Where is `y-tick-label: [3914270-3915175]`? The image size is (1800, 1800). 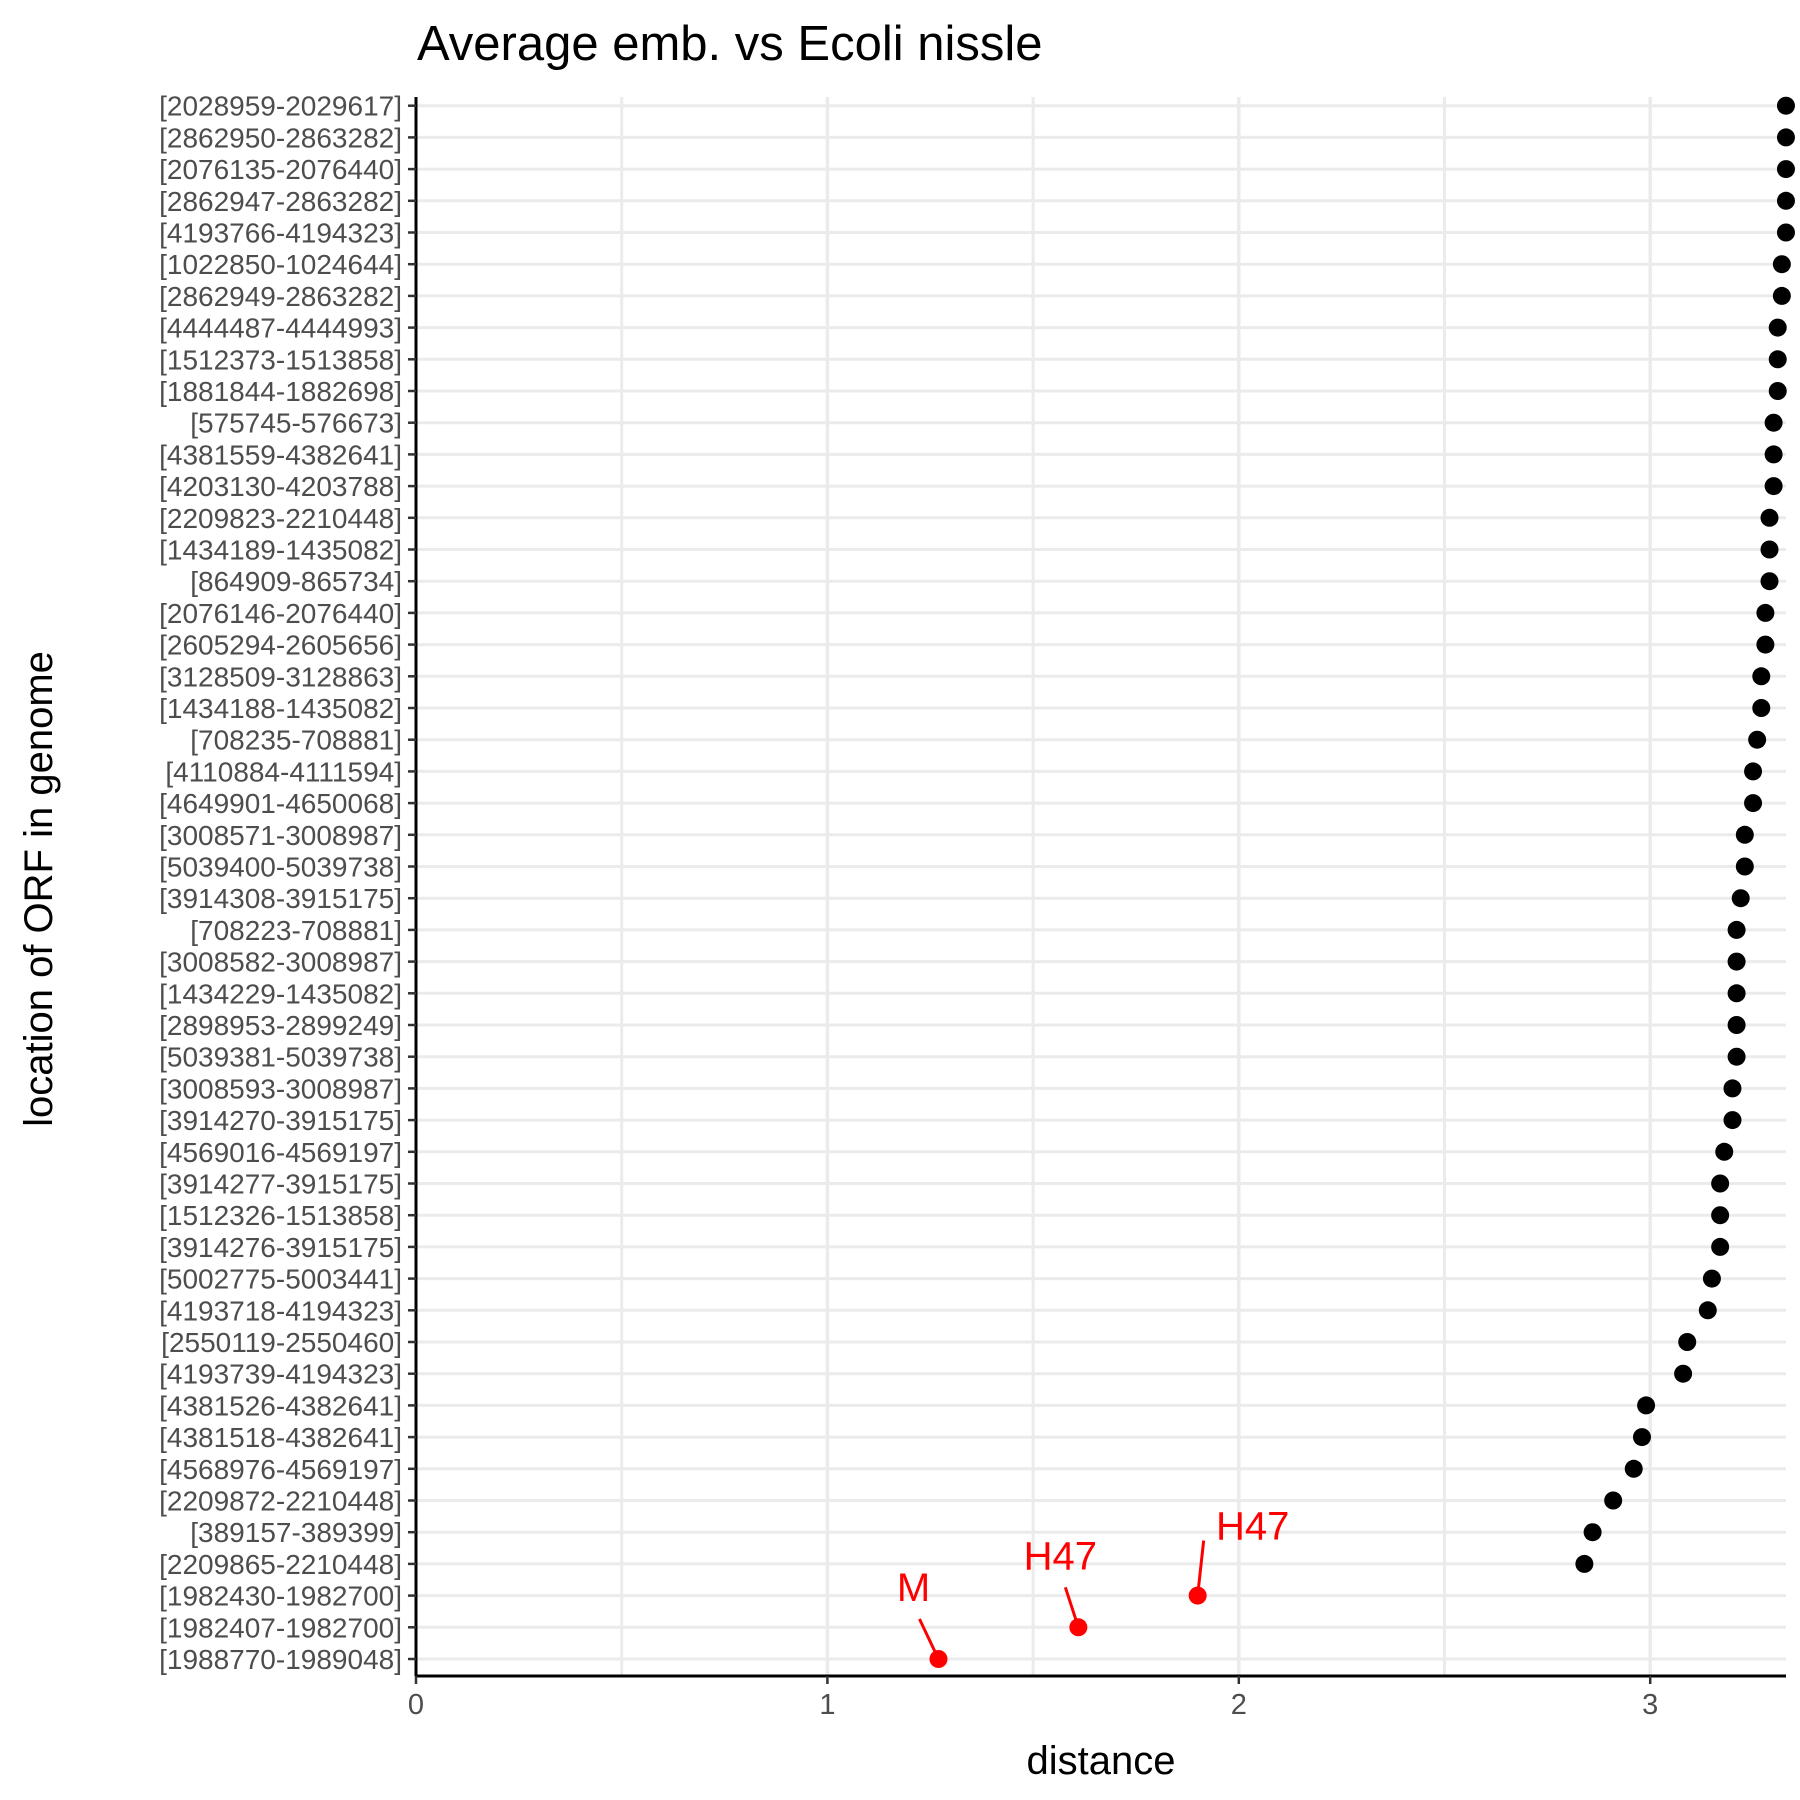
y-tick-label: [3914270-3915175] is located at coordinates (280, 1120).